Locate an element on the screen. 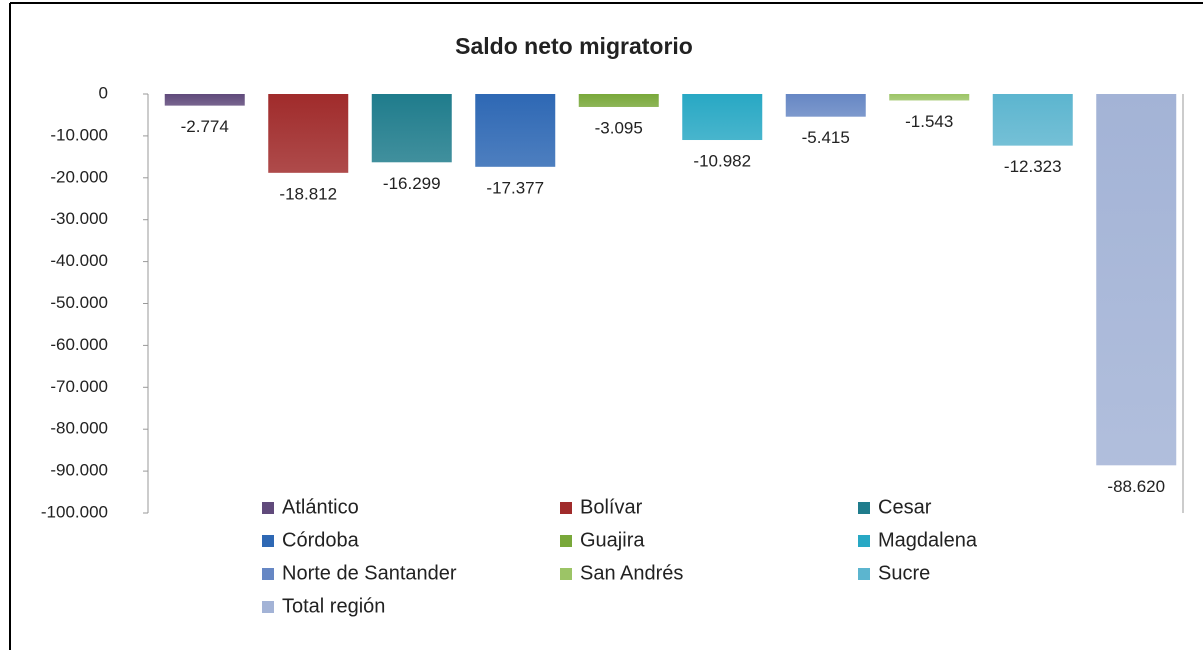 The image size is (1203, 650). legend-label: Bolívar is located at coordinates (611, 507).